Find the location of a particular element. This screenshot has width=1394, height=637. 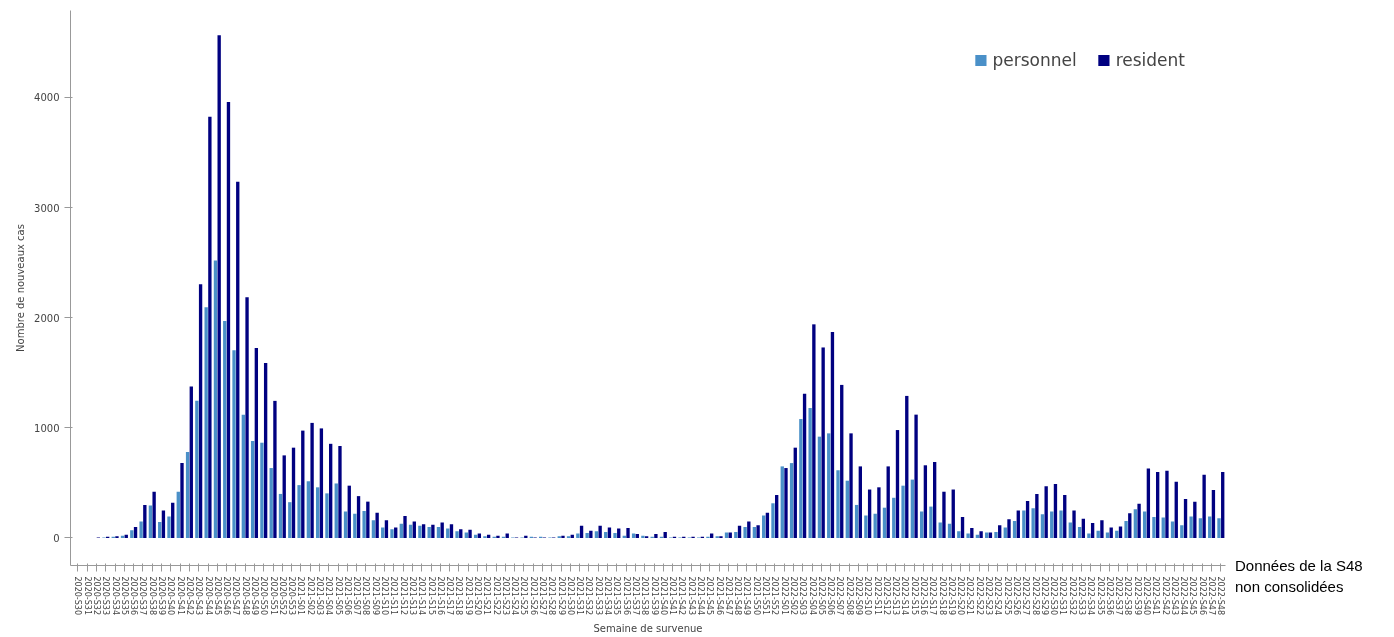

legend-label: personnel is located at coordinates (1034, 60).